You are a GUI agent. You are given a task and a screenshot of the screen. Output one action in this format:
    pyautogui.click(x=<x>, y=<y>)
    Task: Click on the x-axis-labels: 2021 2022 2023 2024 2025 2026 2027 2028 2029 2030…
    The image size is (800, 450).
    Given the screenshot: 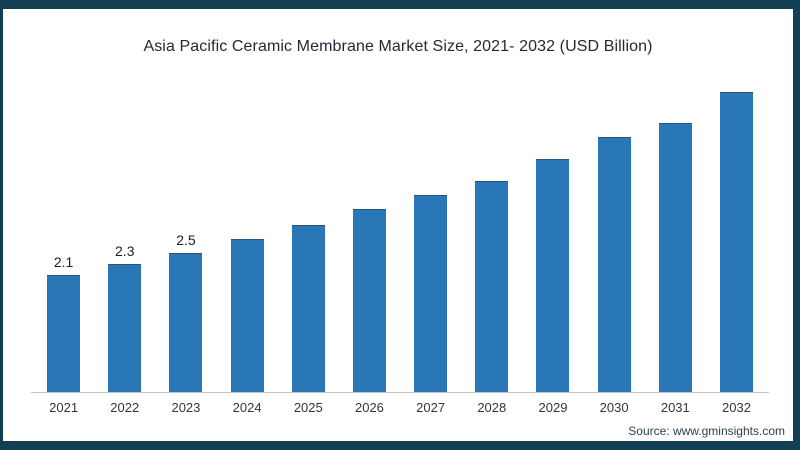 What is the action you would take?
    pyautogui.click(x=400, y=407)
    